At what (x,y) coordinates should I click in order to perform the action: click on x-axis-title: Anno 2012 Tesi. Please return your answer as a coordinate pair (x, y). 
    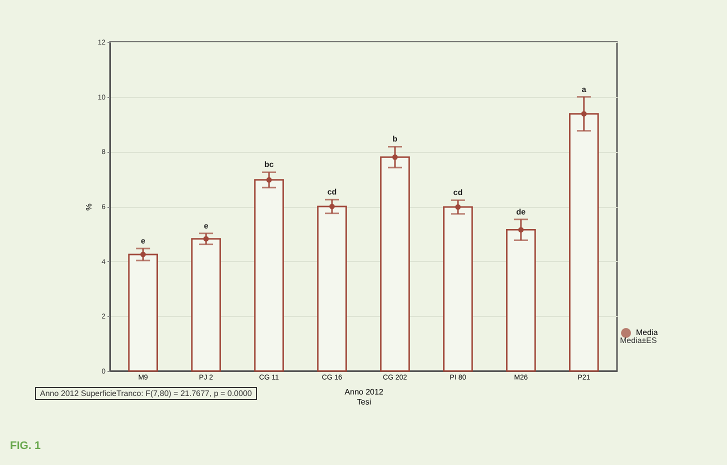
    Looking at the image, I should click on (364, 397).